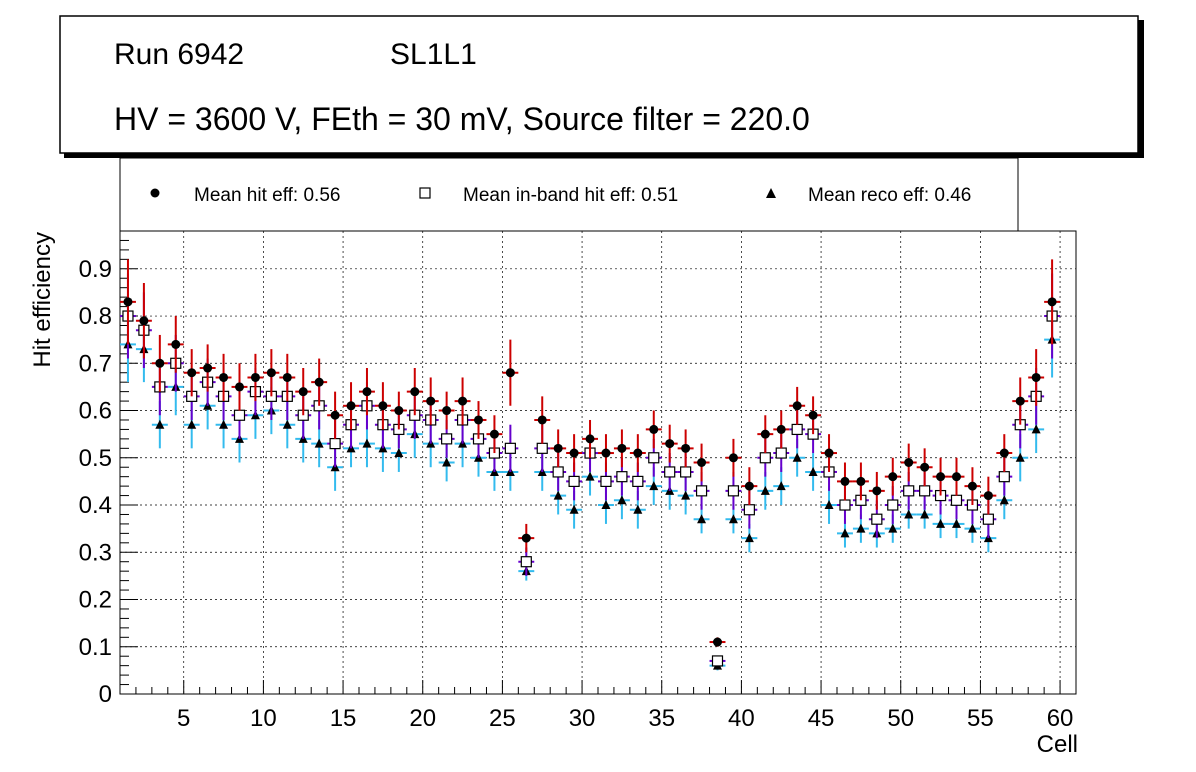  I want to click on y-tick-label: 0.7, so click(95, 363).